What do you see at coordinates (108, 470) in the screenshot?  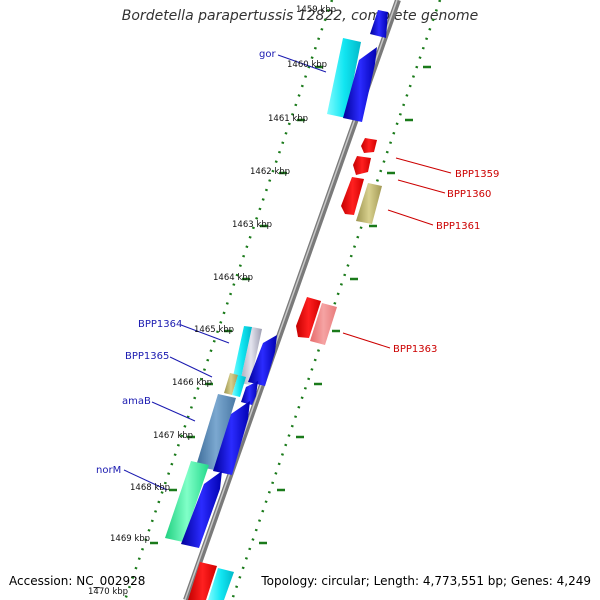 I see `gene-label-norM: norM` at bounding box center [108, 470].